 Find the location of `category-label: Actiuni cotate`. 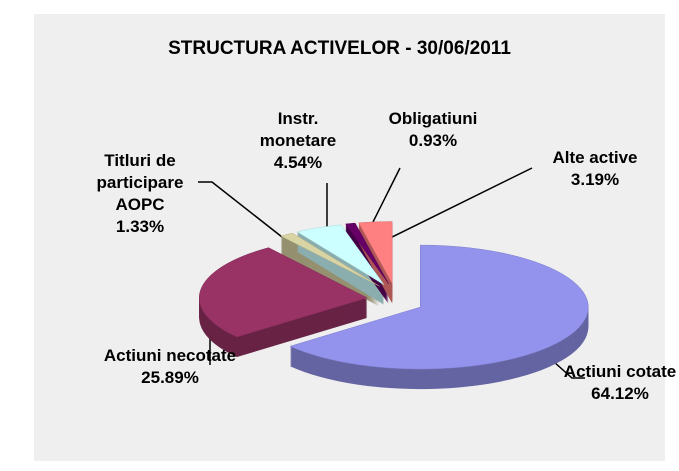

category-label: Actiuni cotate is located at coordinates (620, 371).